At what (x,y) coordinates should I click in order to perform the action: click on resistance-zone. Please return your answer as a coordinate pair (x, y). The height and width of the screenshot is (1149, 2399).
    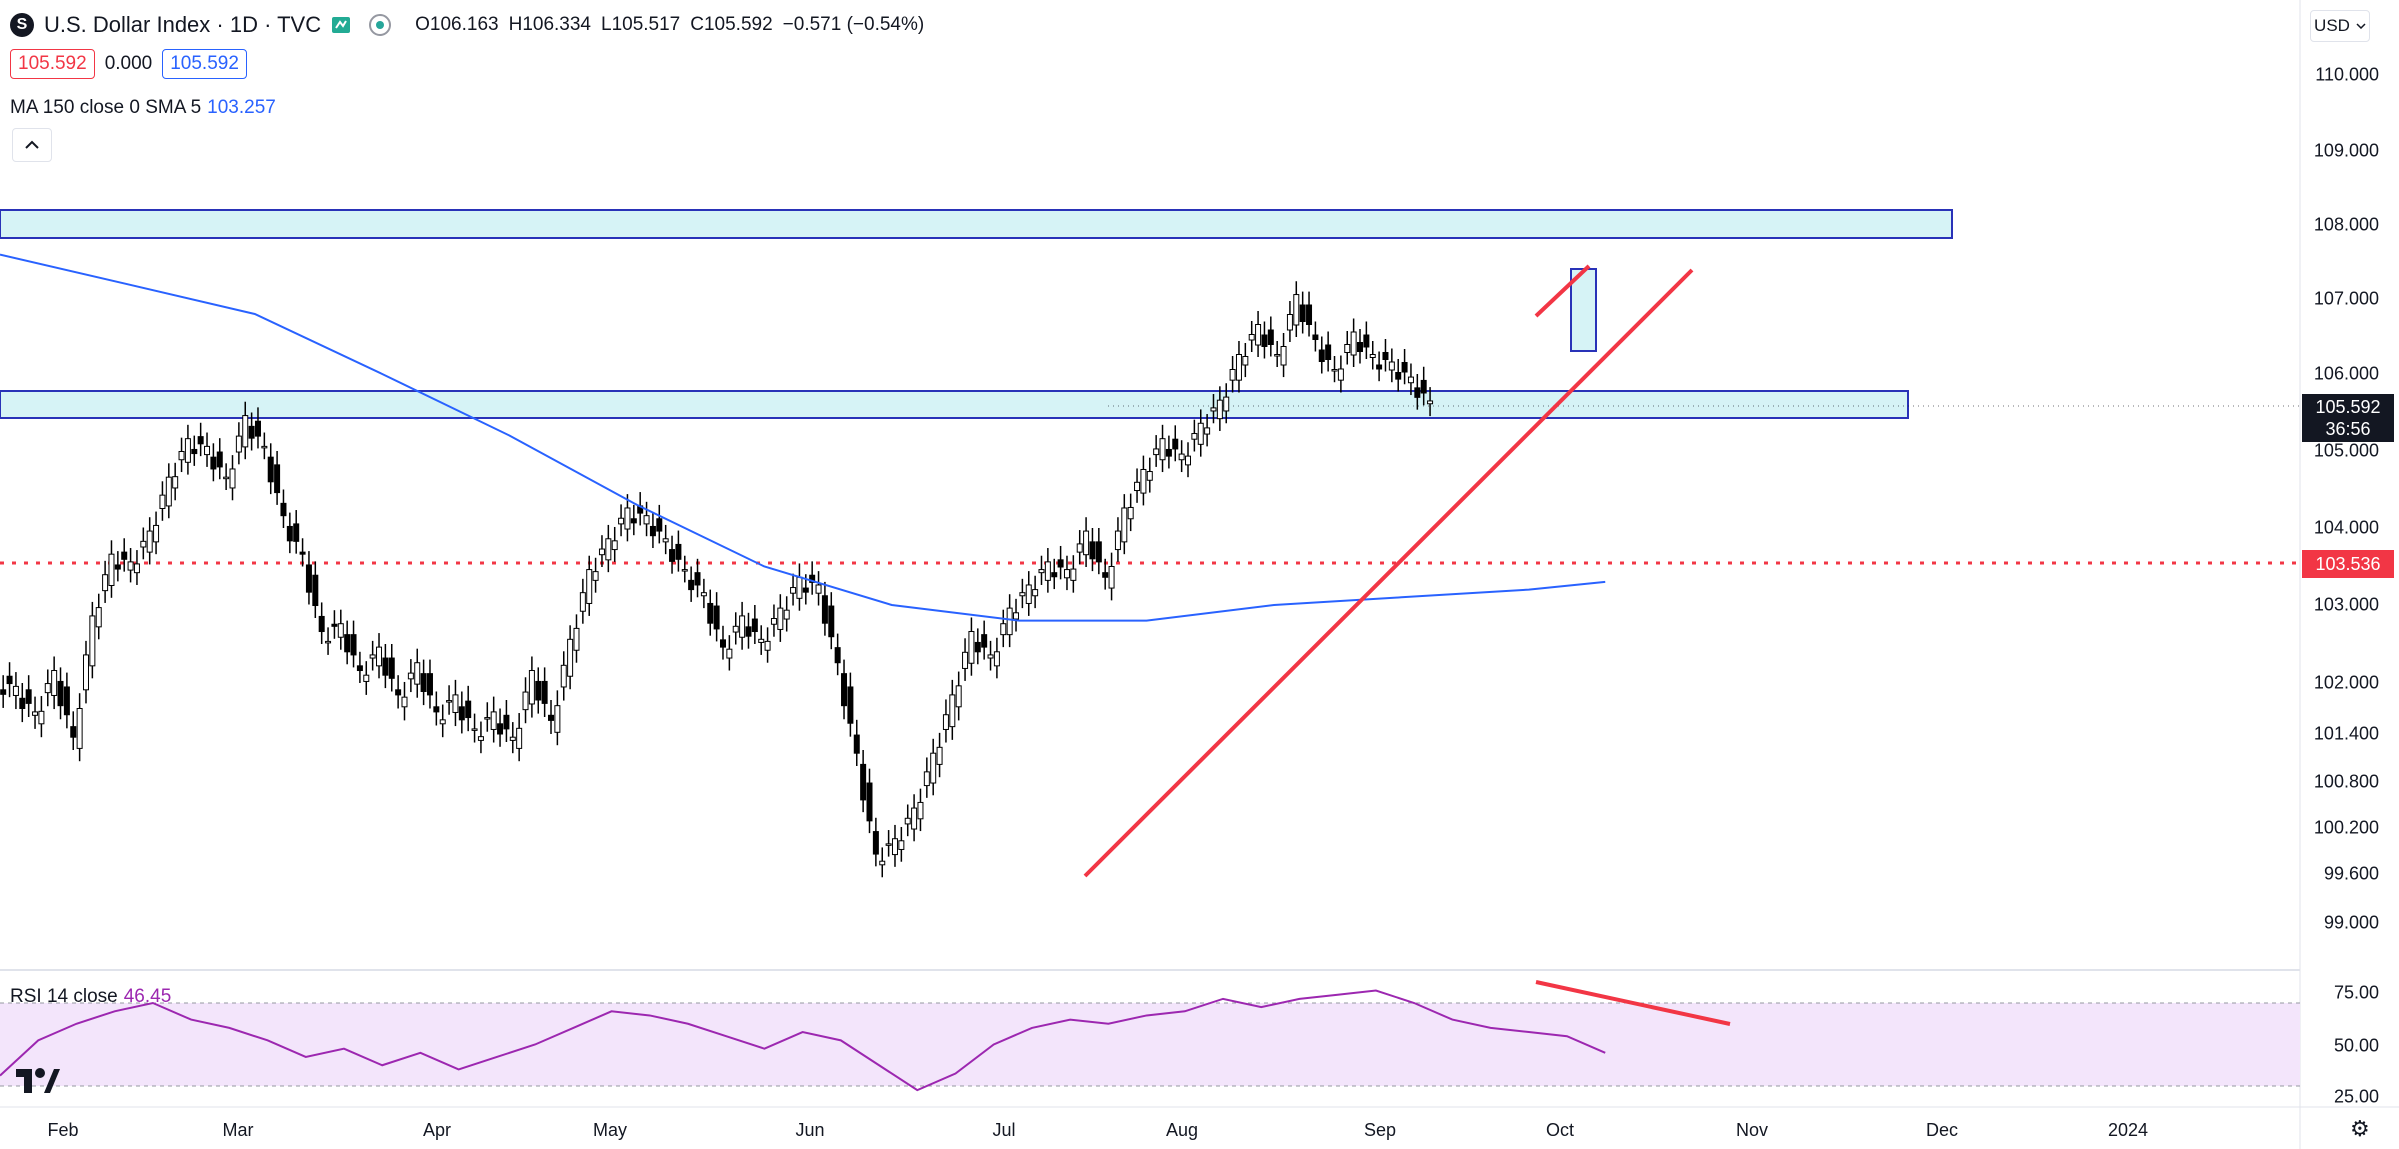
    Looking at the image, I should click on (976, 224).